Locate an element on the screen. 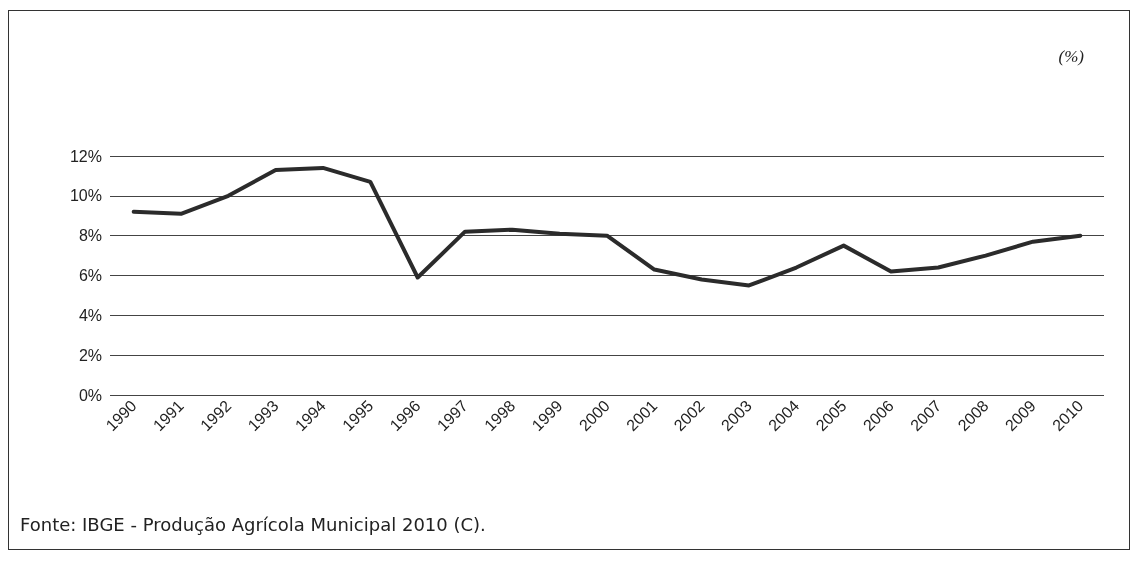 This screenshot has height=563, width=1144. y-tick-label: 0% is located at coordinates (90, 395).